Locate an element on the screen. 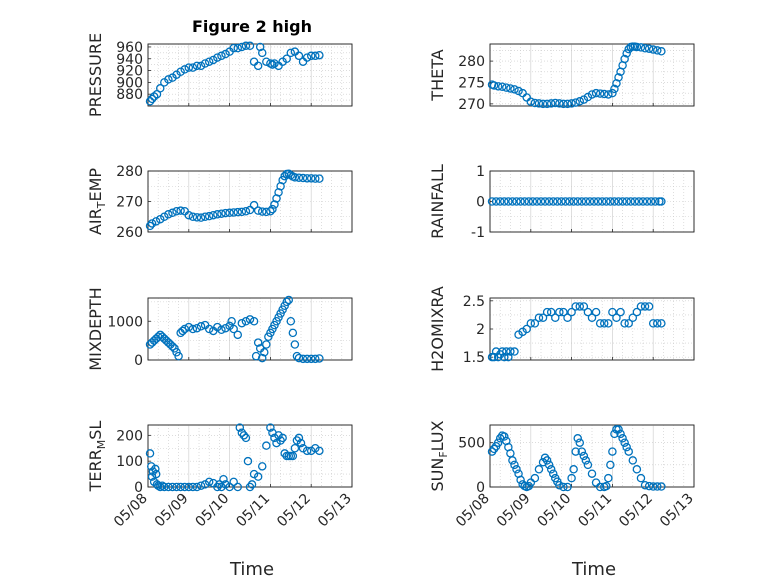 The height and width of the screenshot is (583, 778). y-axis-label: SUNFLUX is located at coordinates (439, 455).